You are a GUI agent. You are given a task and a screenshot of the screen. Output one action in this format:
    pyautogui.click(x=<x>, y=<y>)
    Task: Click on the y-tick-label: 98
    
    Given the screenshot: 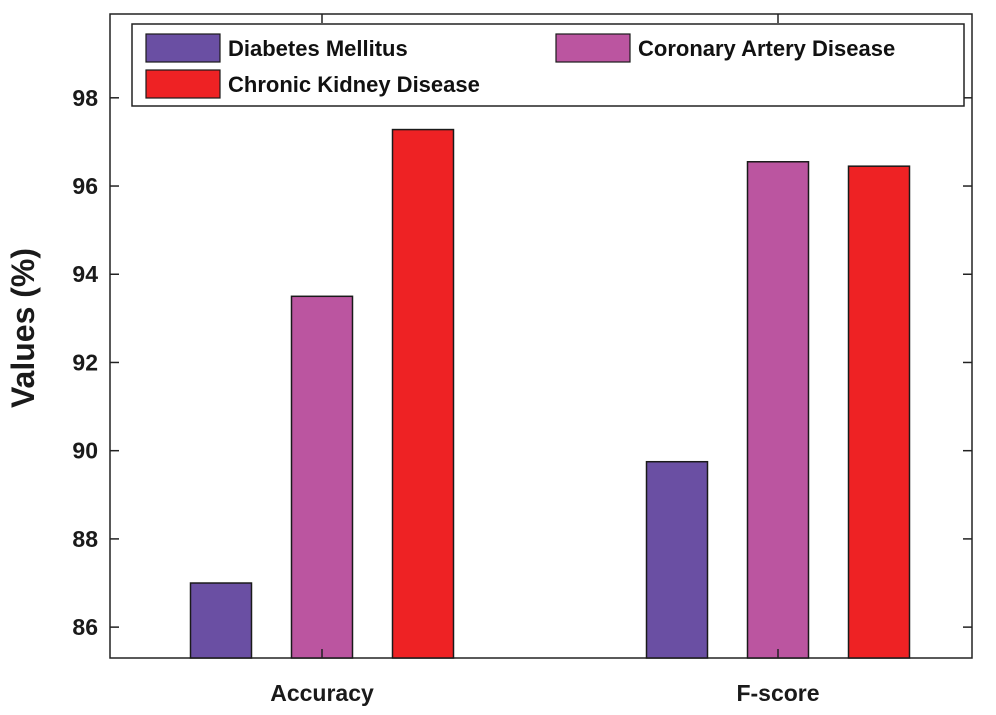 What is the action you would take?
    pyautogui.click(x=85, y=98)
    